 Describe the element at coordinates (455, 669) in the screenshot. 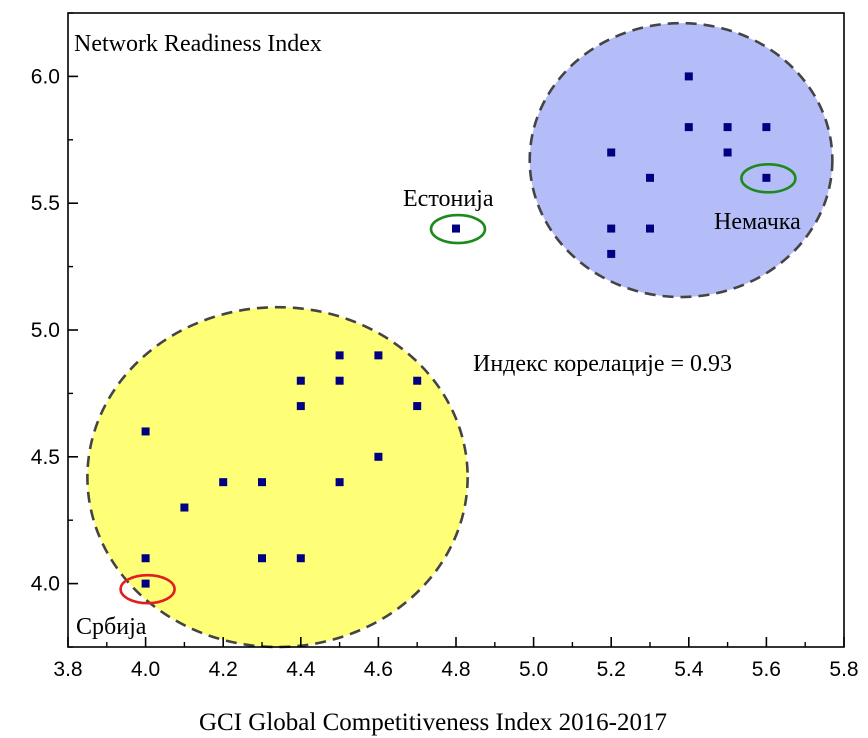

I see `x-tick-label: 4.8` at that location.